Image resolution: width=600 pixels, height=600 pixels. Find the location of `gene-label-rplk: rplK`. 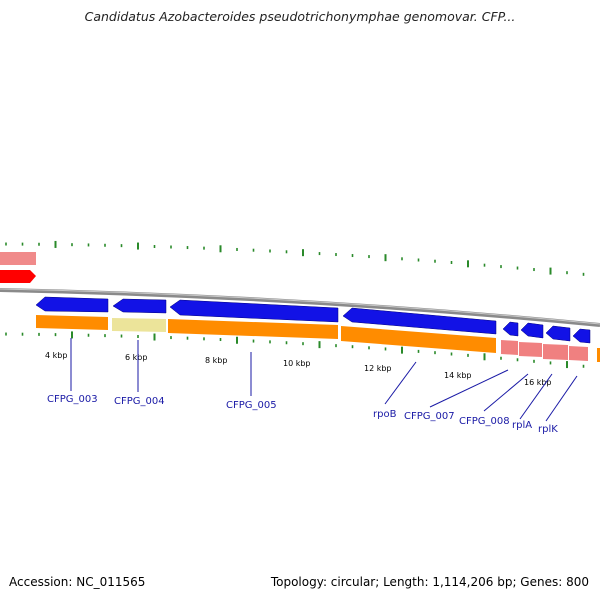

gene-label-rplk: rplK is located at coordinates (548, 429).